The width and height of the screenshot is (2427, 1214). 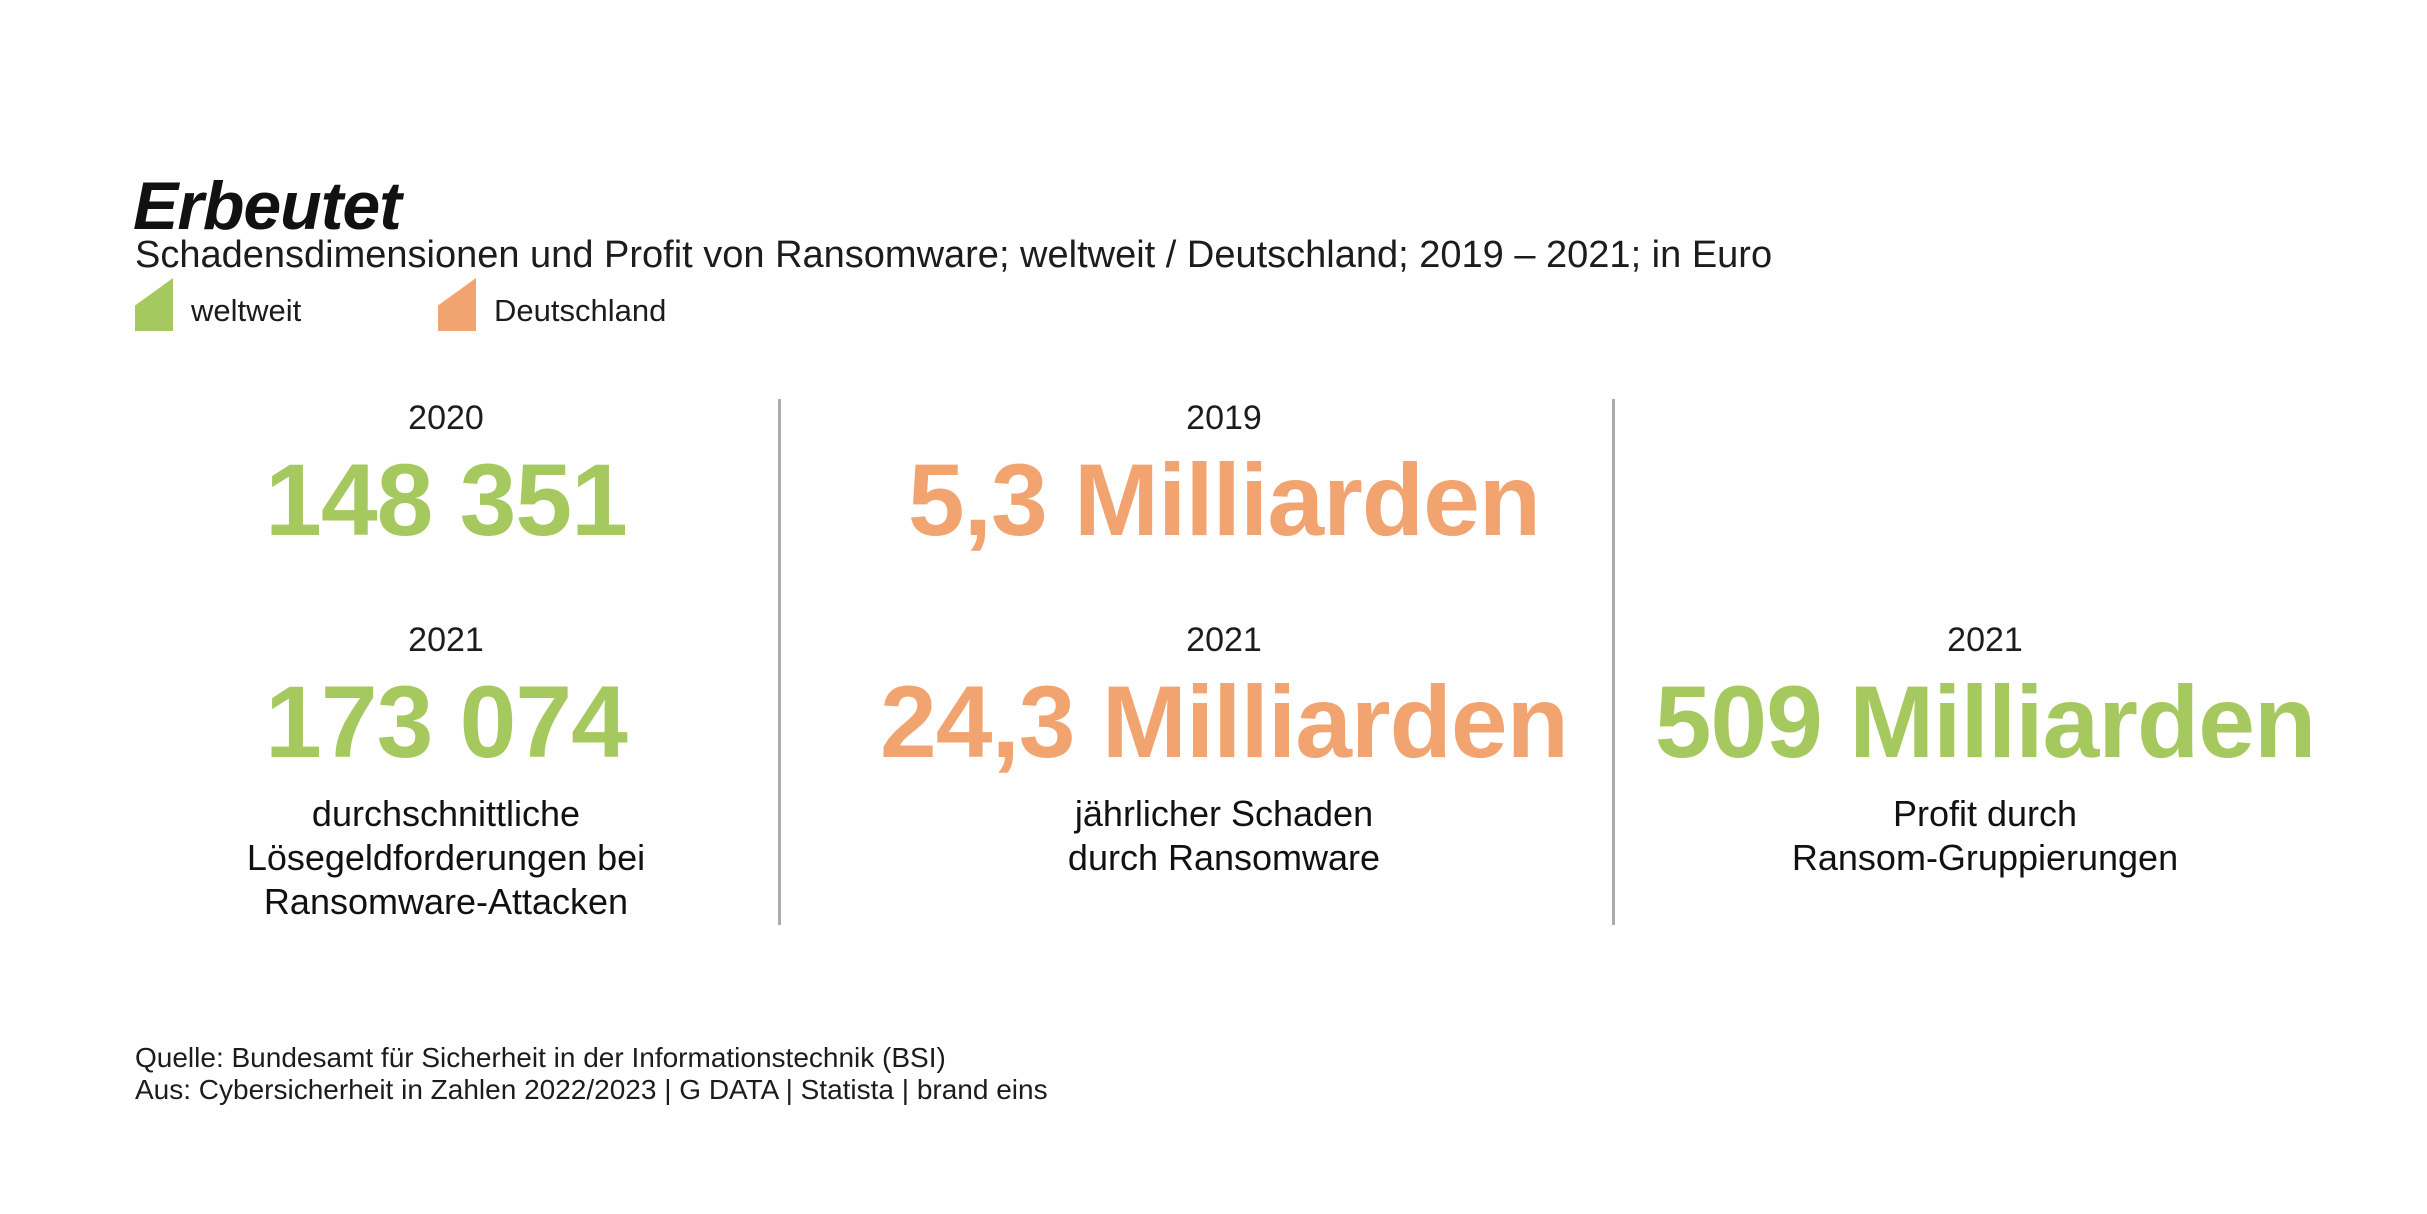 What do you see at coordinates (457, 304) in the screenshot?
I see `deutschland-swatch-icon` at bounding box center [457, 304].